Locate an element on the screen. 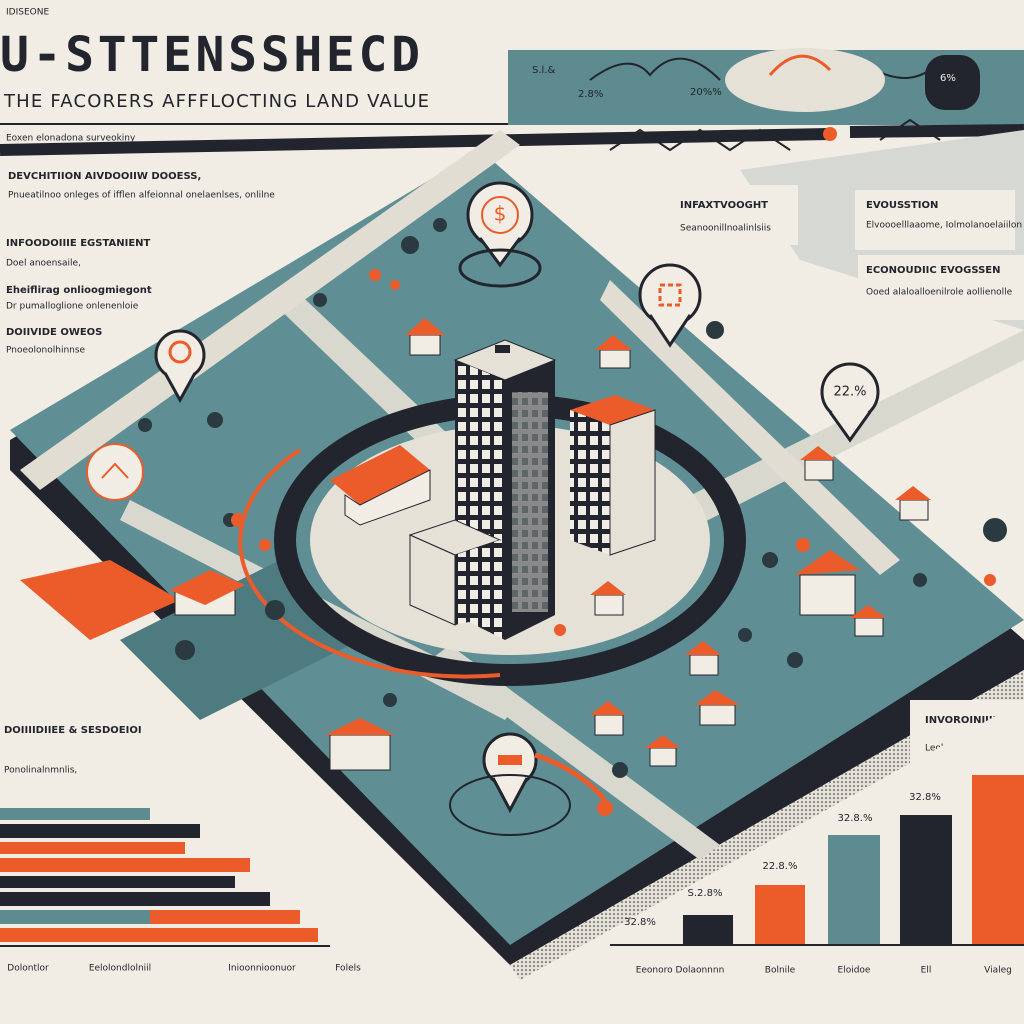 The width and height of the screenshot is (1024, 1024). pin-label: $ is located at coordinates (500, 214).